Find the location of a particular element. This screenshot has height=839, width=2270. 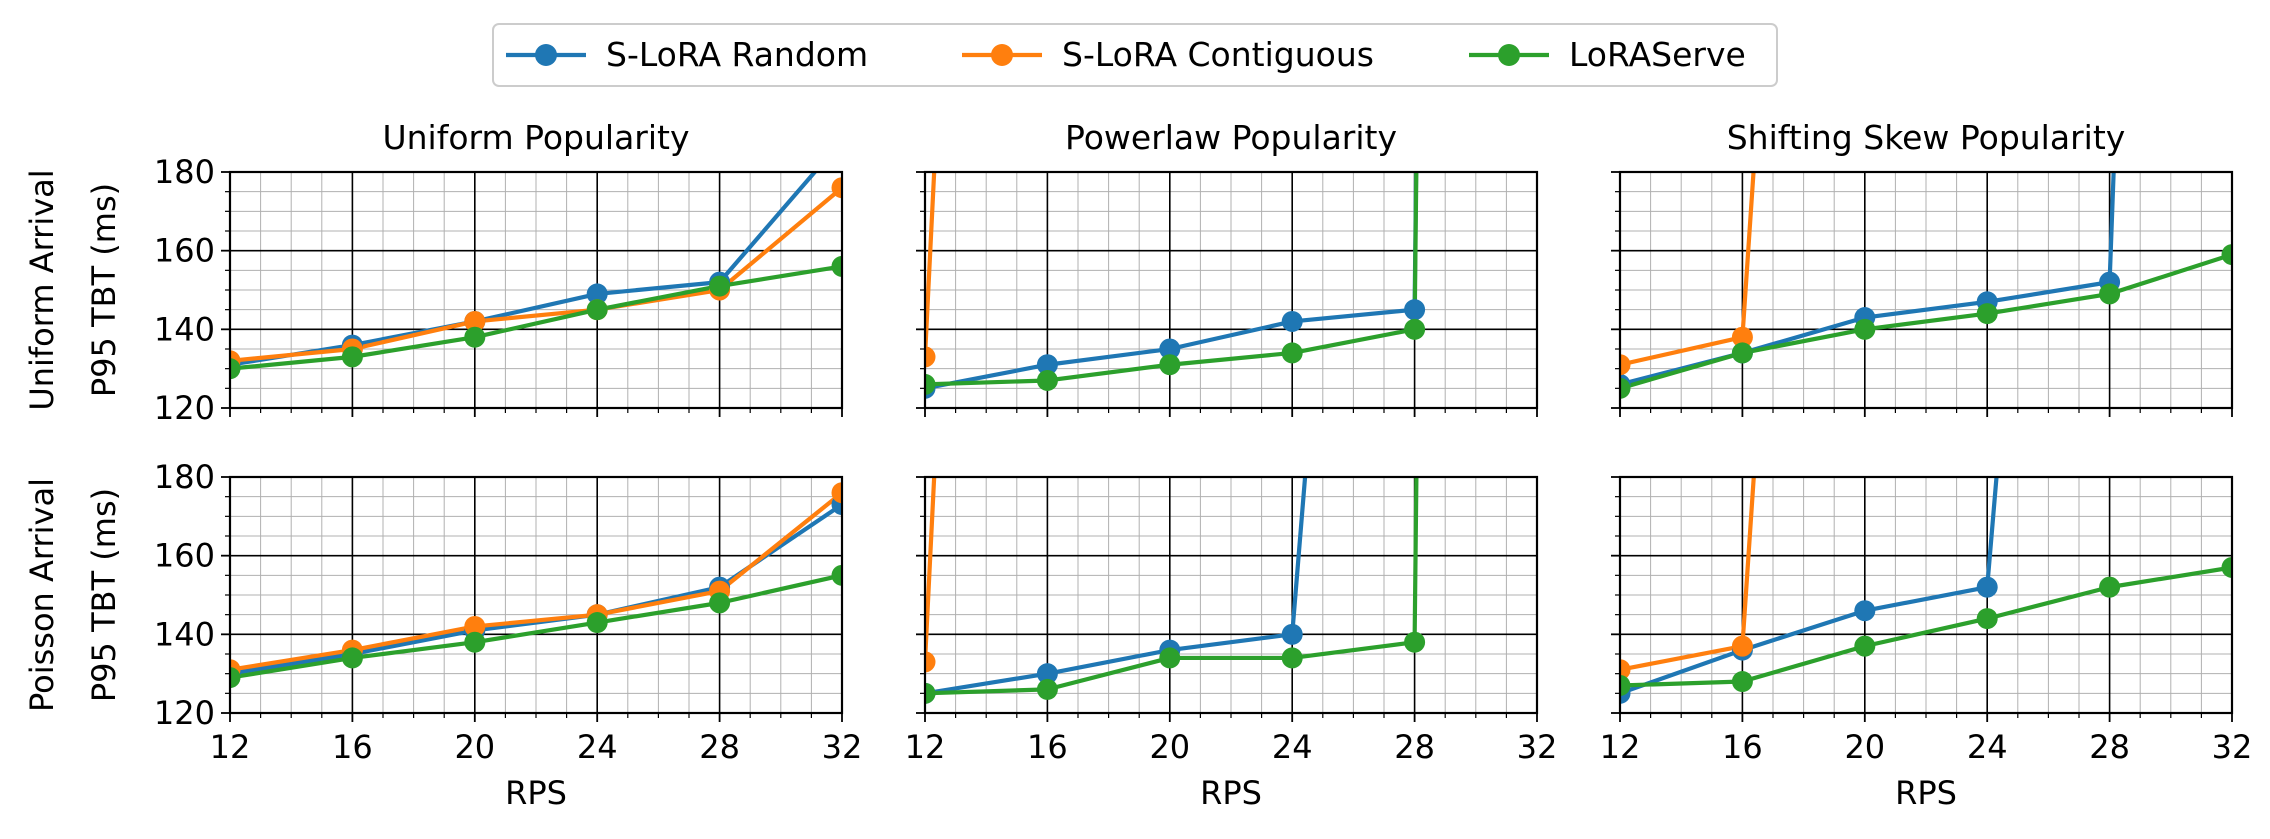

panel-uniform-arrival-powerlaw-popularity: Powerlaw Popularity is located at coordinates (1227, 267).